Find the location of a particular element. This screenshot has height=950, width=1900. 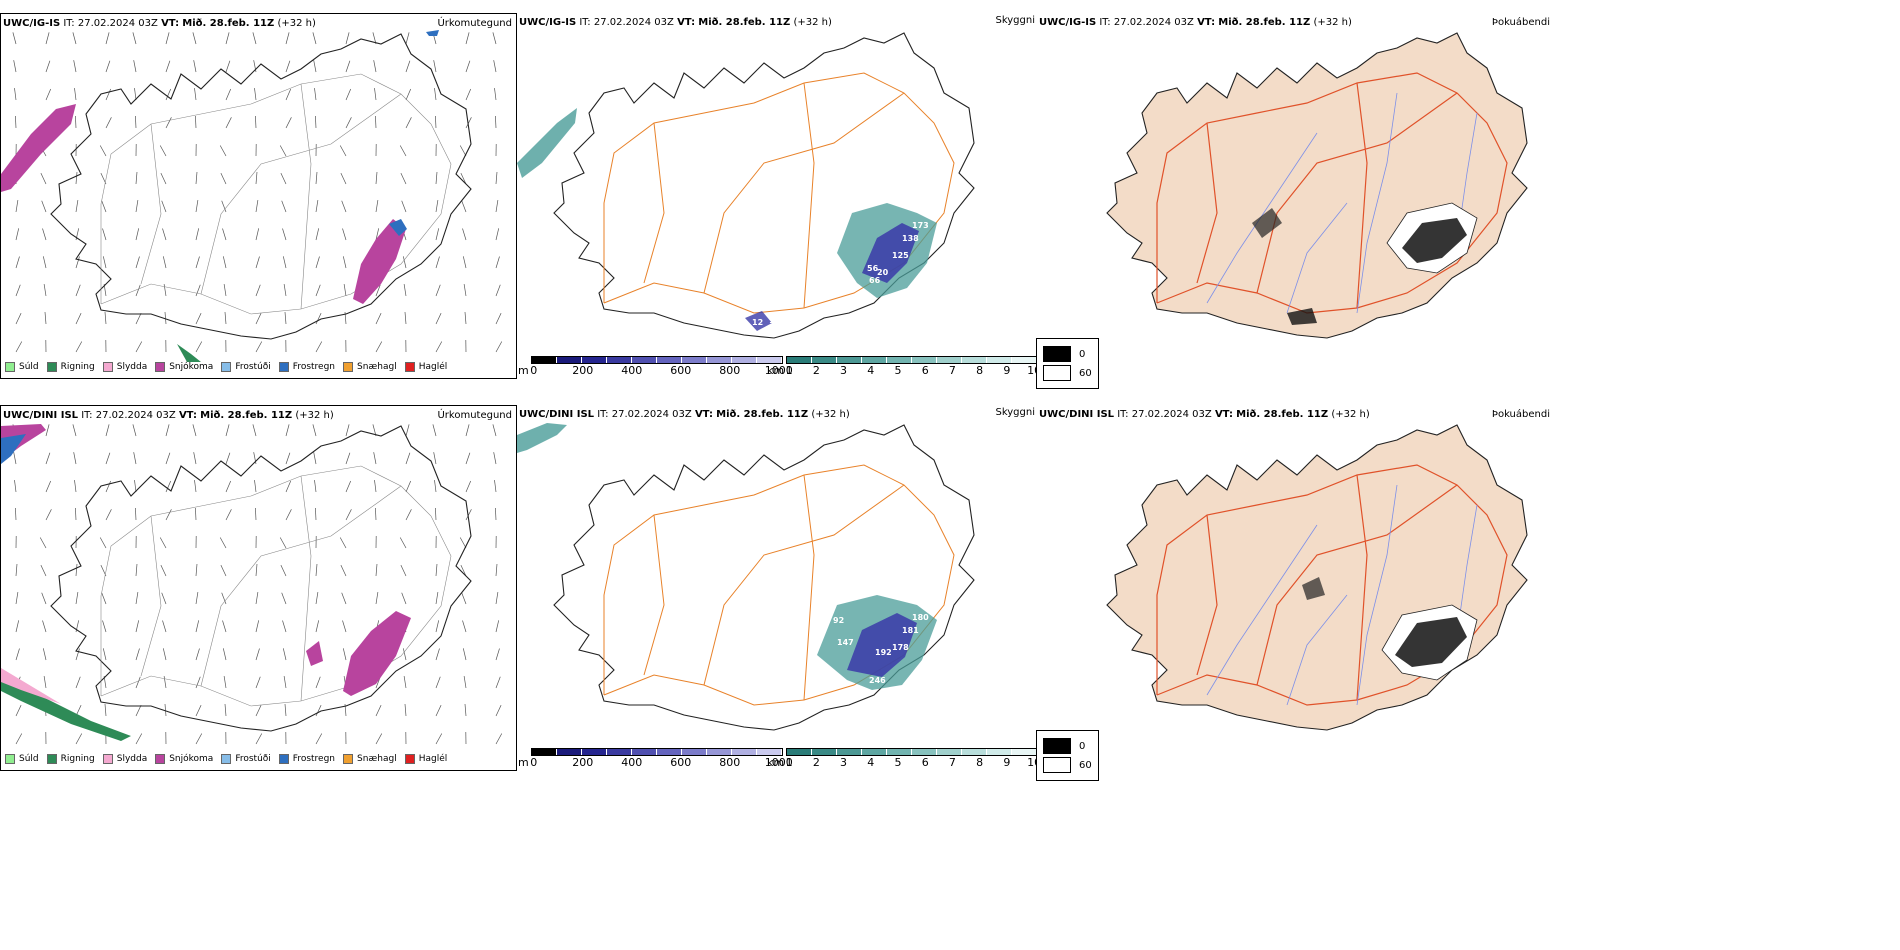

fog-legend-row1: 0 60 is located at coordinates (1067, 363).